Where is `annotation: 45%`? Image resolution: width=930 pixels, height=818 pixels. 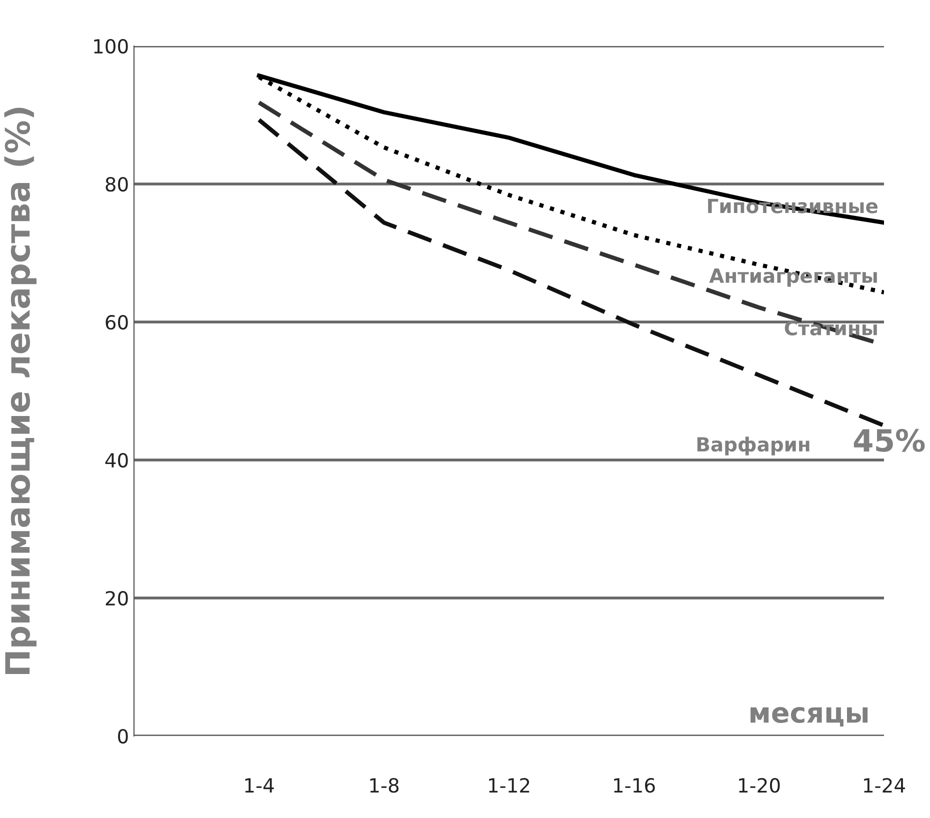
annotation: 45% is located at coordinates (889, 440).